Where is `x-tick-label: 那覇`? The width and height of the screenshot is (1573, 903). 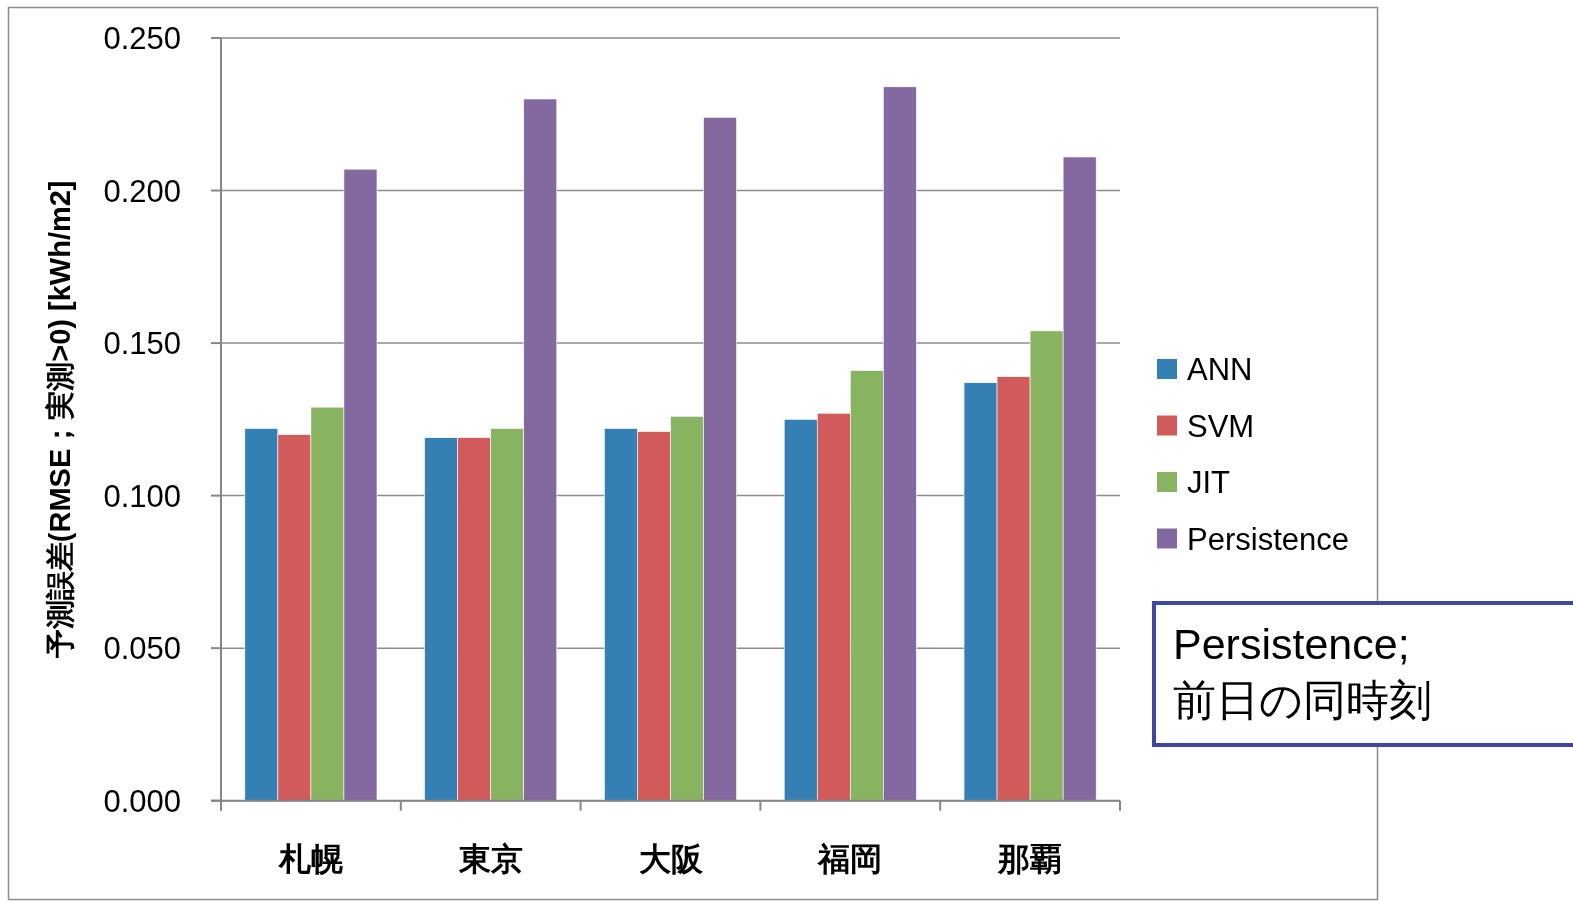
x-tick-label: 那覇 is located at coordinates (1030, 859).